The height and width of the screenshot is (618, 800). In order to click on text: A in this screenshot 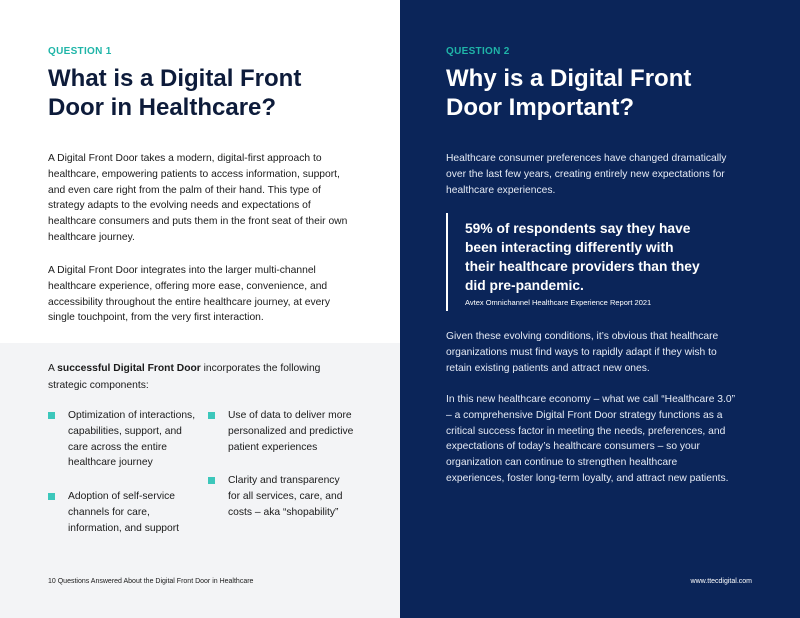, I will do `click(53, 368)`.